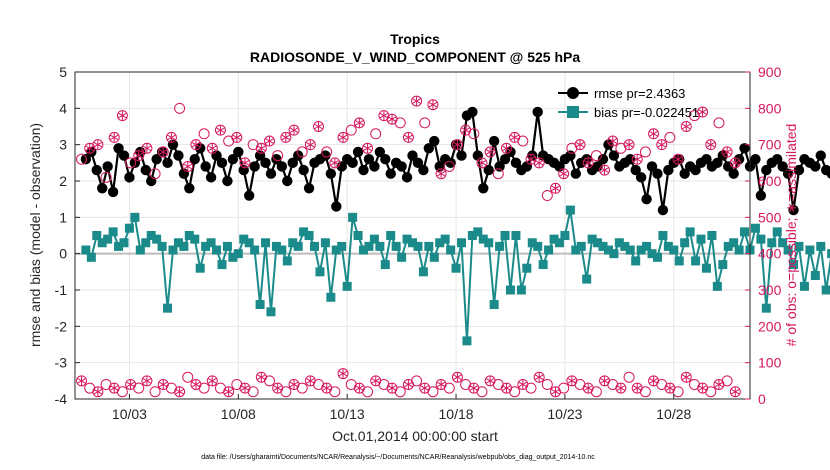 The image size is (830, 470). I want to click on x-tick-label: 10/03, so click(129, 414).